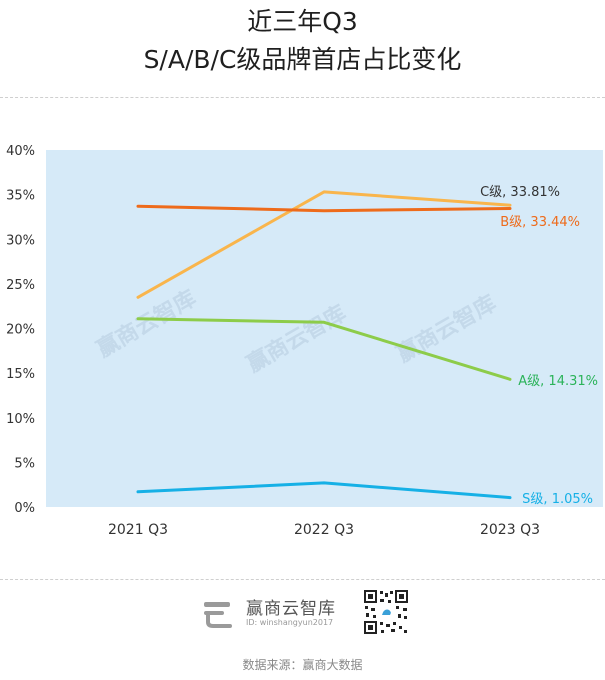  Describe the element at coordinates (302, 97) in the screenshot. I see `top-divider` at that location.